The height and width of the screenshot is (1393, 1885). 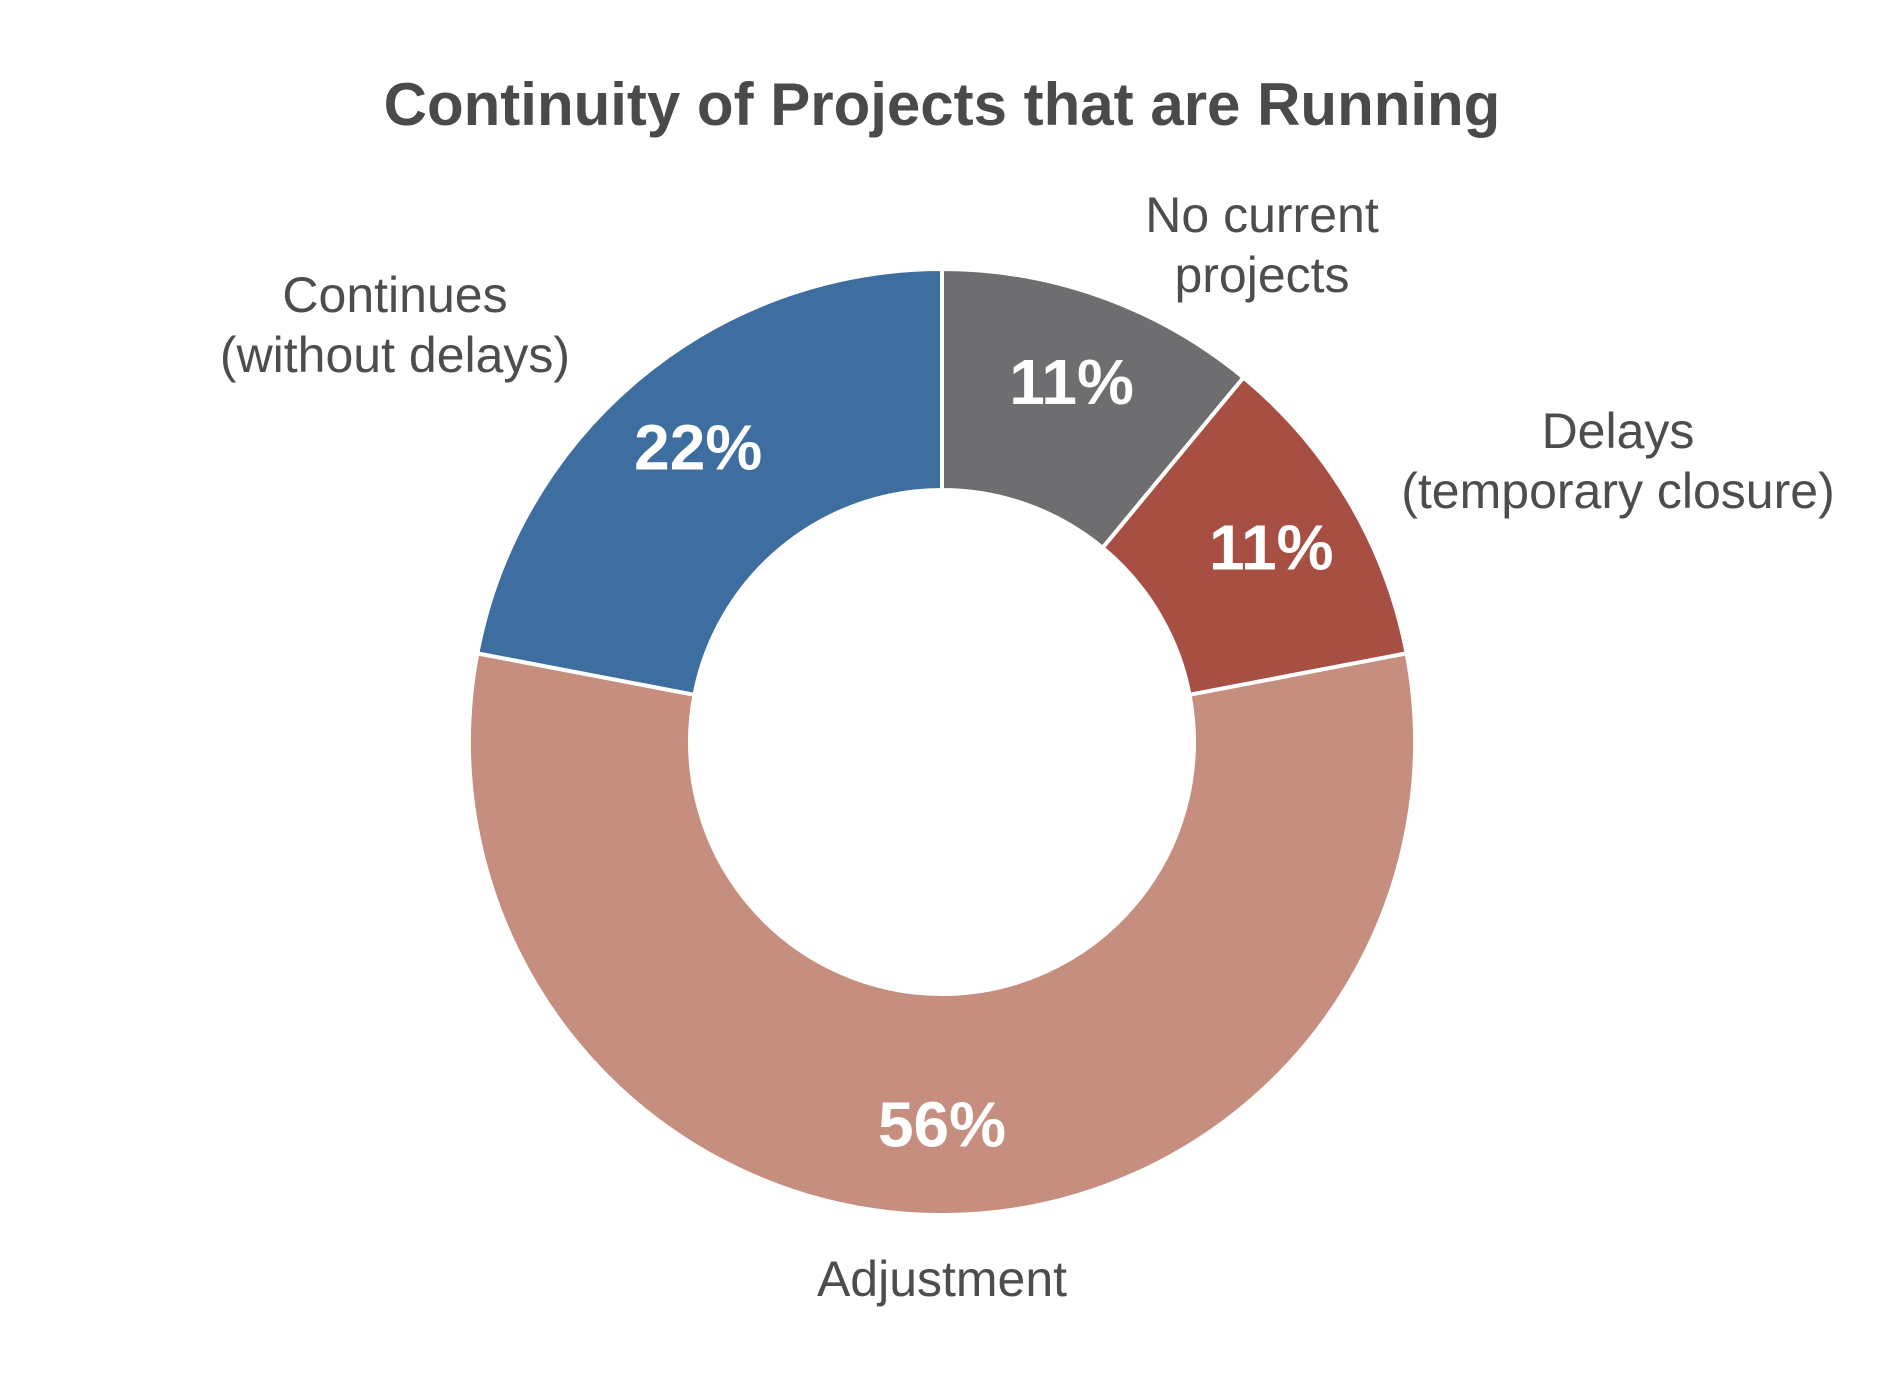 What do you see at coordinates (942, 1125) in the screenshot?
I see `value-label-adjustment: 56%` at bounding box center [942, 1125].